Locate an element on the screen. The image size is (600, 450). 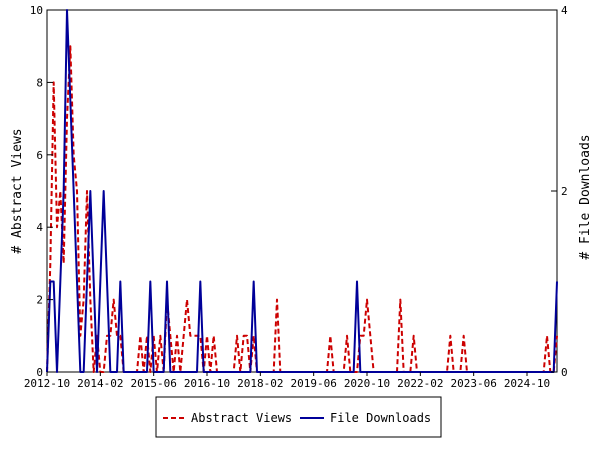
legend-box is located at coordinates (298, 417).